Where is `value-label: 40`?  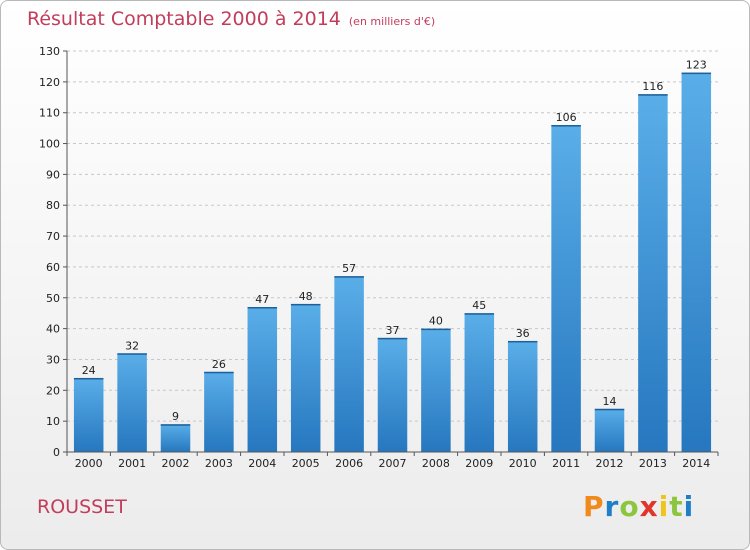
value-label: 40 is located at coordinates (436, 321).